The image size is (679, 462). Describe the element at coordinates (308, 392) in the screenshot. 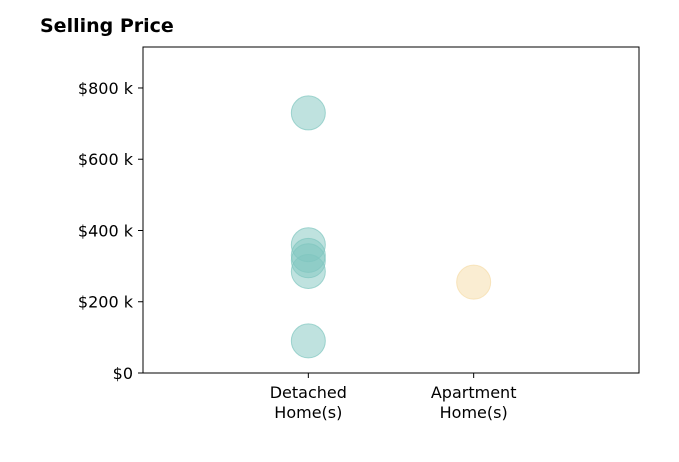

I see `x-tick-label: Detached` at that location.